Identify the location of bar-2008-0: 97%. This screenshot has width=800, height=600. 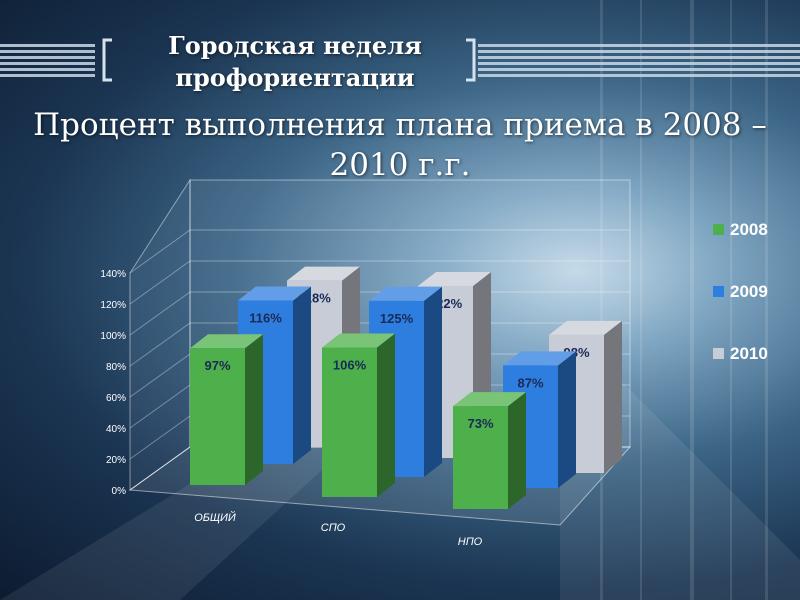
(226, 409).